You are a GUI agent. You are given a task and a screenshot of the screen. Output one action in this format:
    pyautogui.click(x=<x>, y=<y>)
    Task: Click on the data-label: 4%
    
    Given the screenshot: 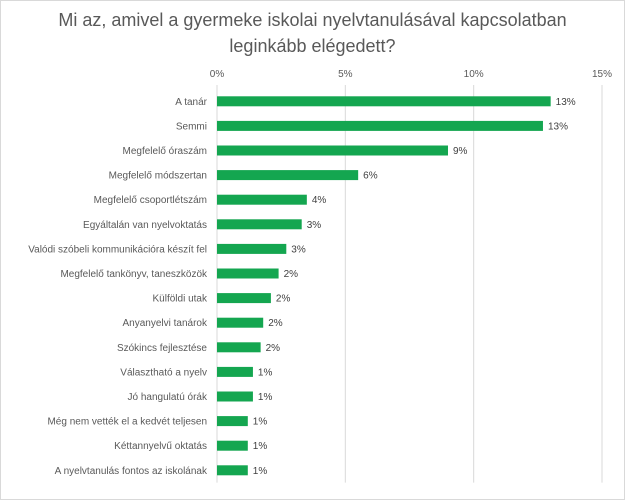 What is the action you would take?
    pyautogui.click(x=319, y=200)
    